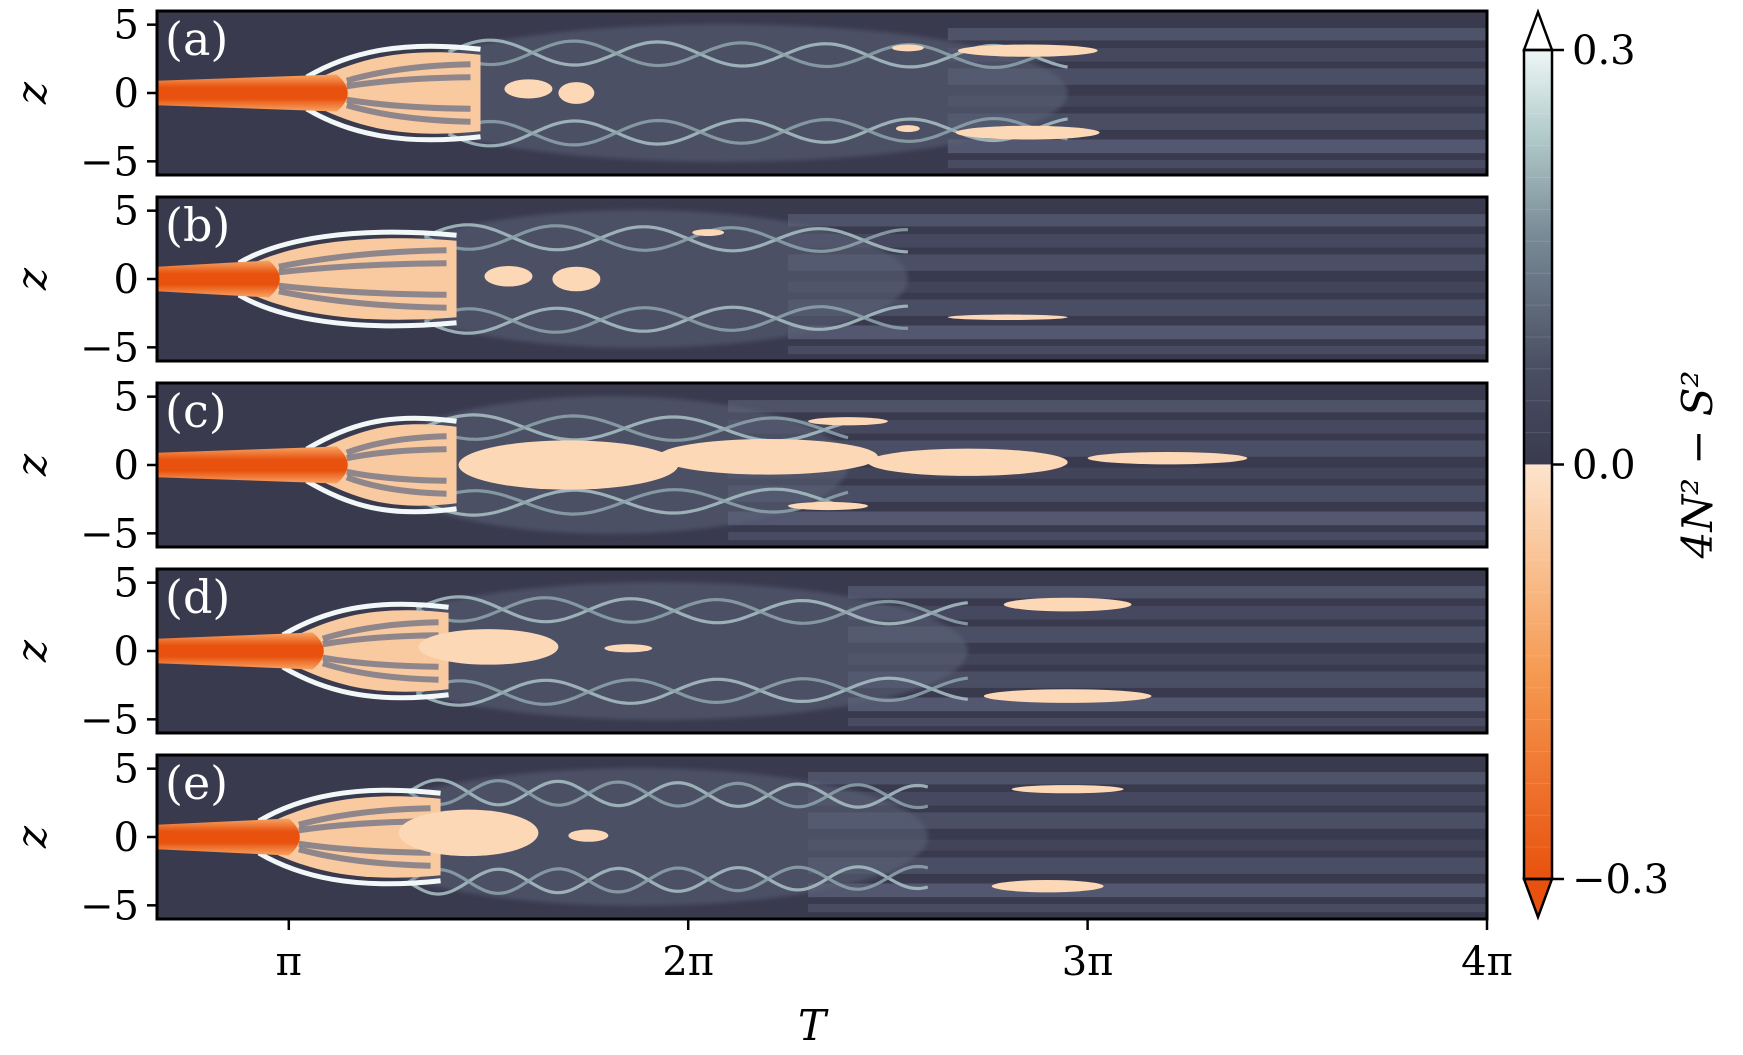 The height and width of the screenshot is (1055, 1743). What do you see at coordinates (1697, 465) in the screenshot?
I see `colorbar-title: 4N² − S²` at bounding box center [1697, 465].